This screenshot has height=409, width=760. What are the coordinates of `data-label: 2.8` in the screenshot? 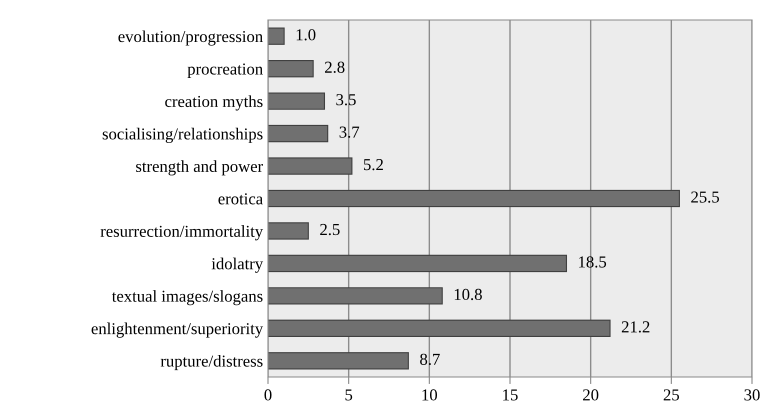 It's located at (334, 67).